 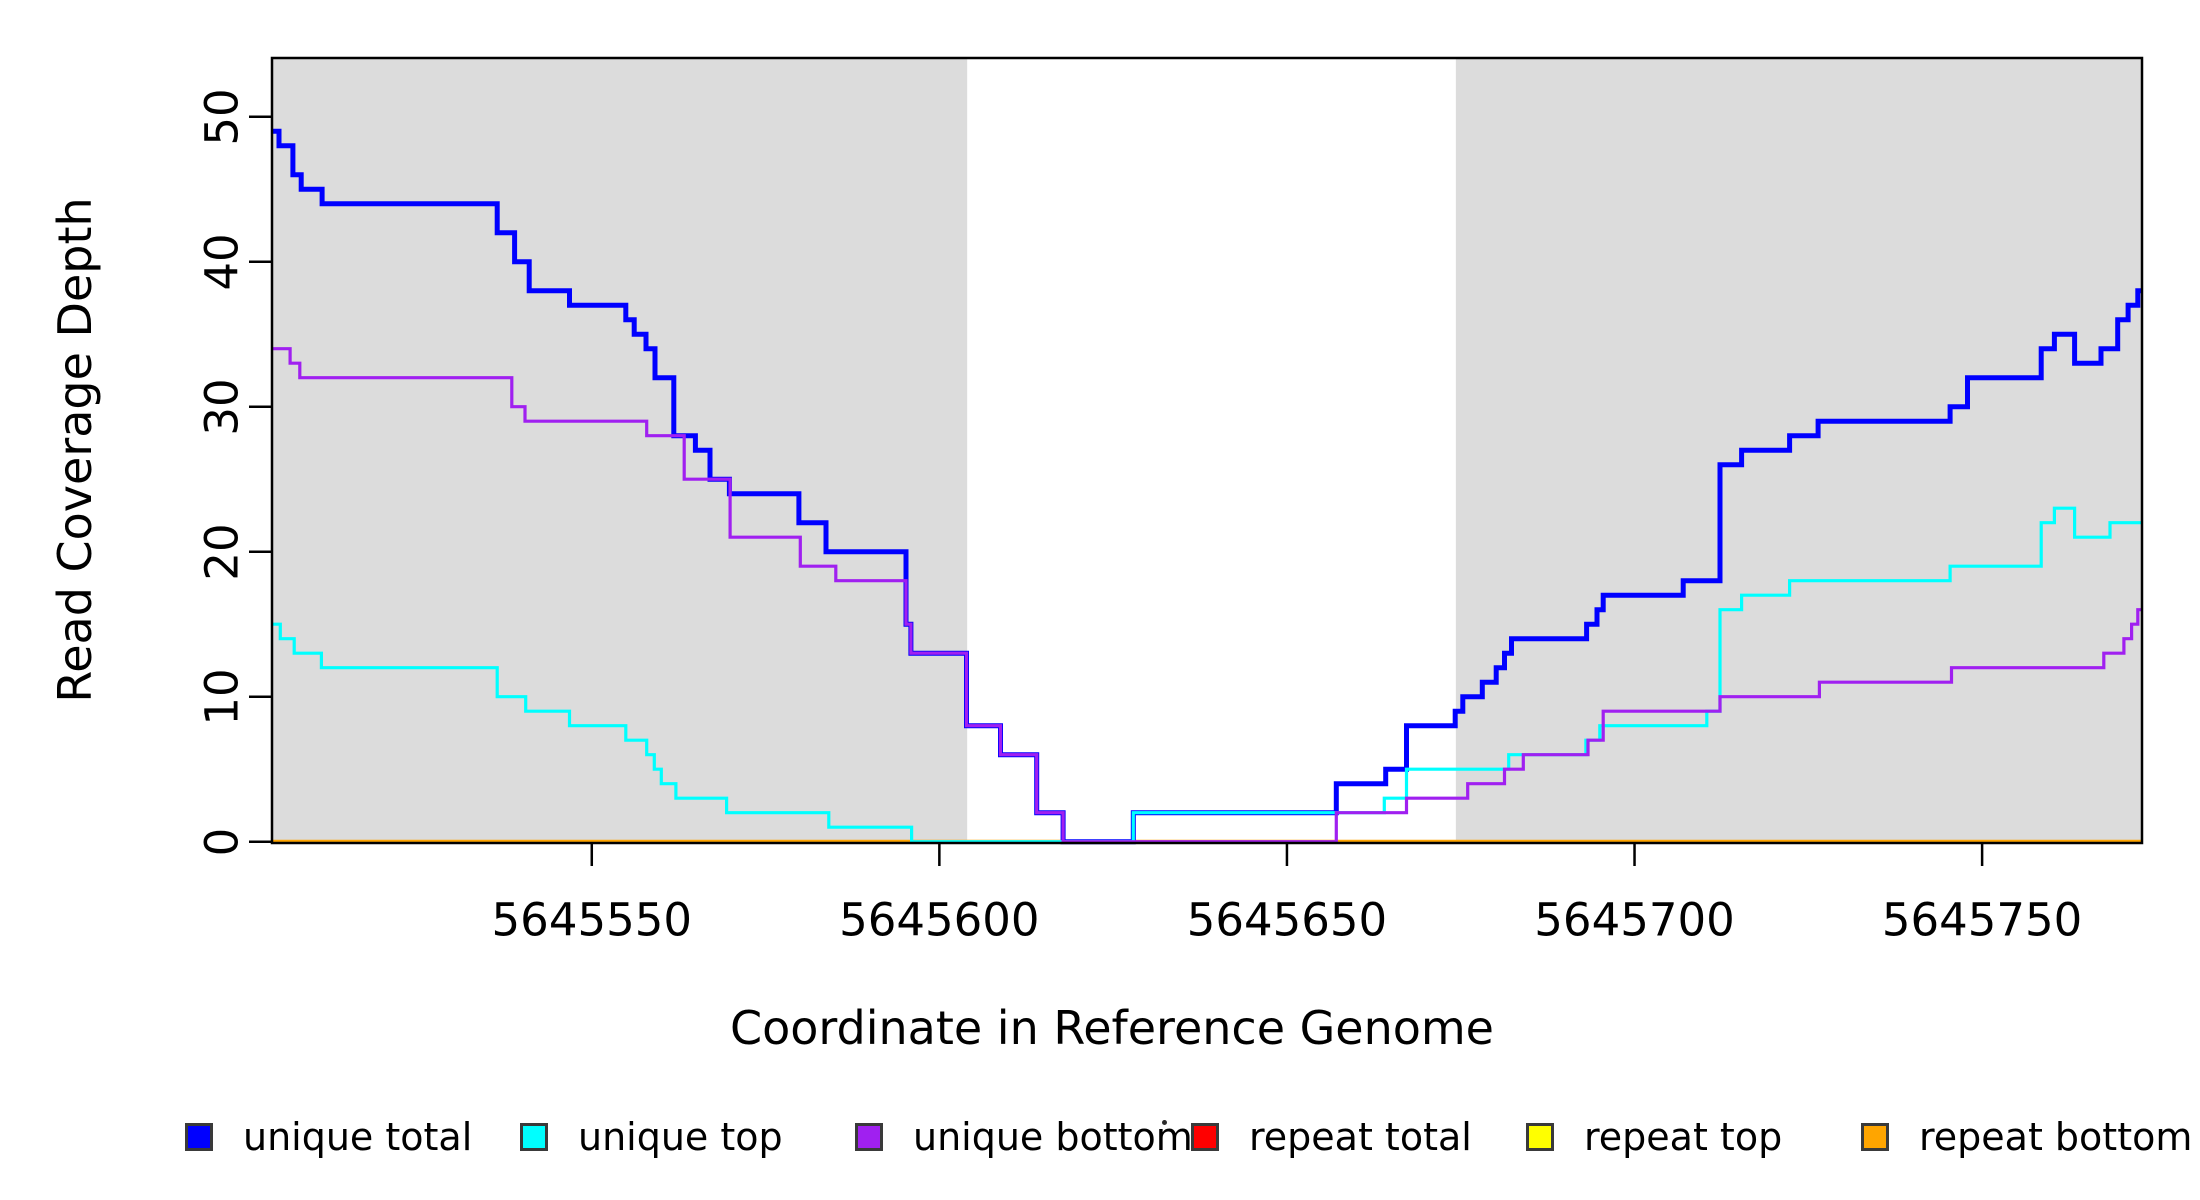 I want to click on y-tick-label: 50, so click(x=222, y=117).